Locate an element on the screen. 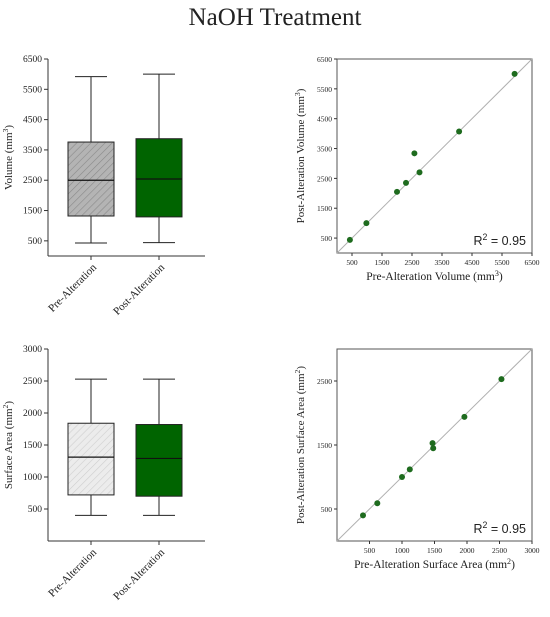  x-tick-label: 1000 is located at coordinates (402, 550).